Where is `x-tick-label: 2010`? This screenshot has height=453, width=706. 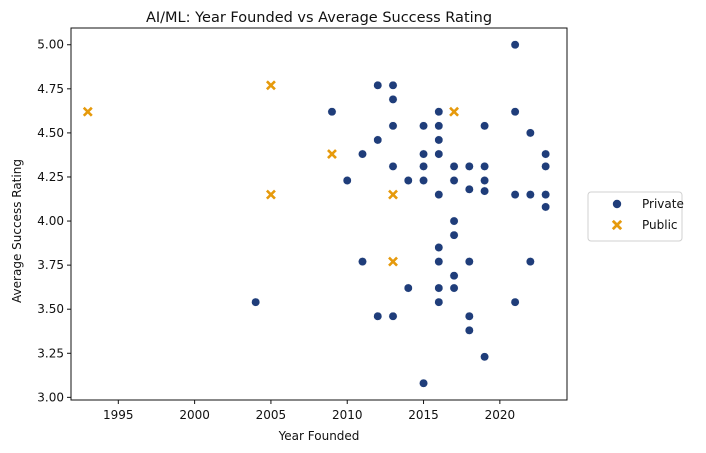
x-tick-label: 2010 is located at coordinates (347, 415).